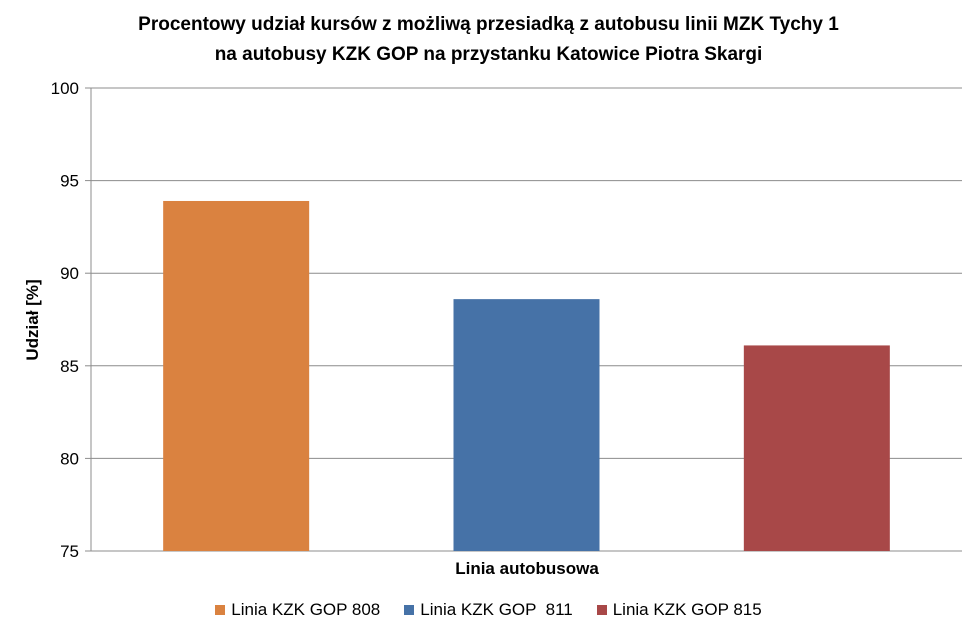  What do you see at coordinates (527, 568) in the screenshot?
I see `x-axis-label: Linia autobusowa` at bounding box center [527, 568].